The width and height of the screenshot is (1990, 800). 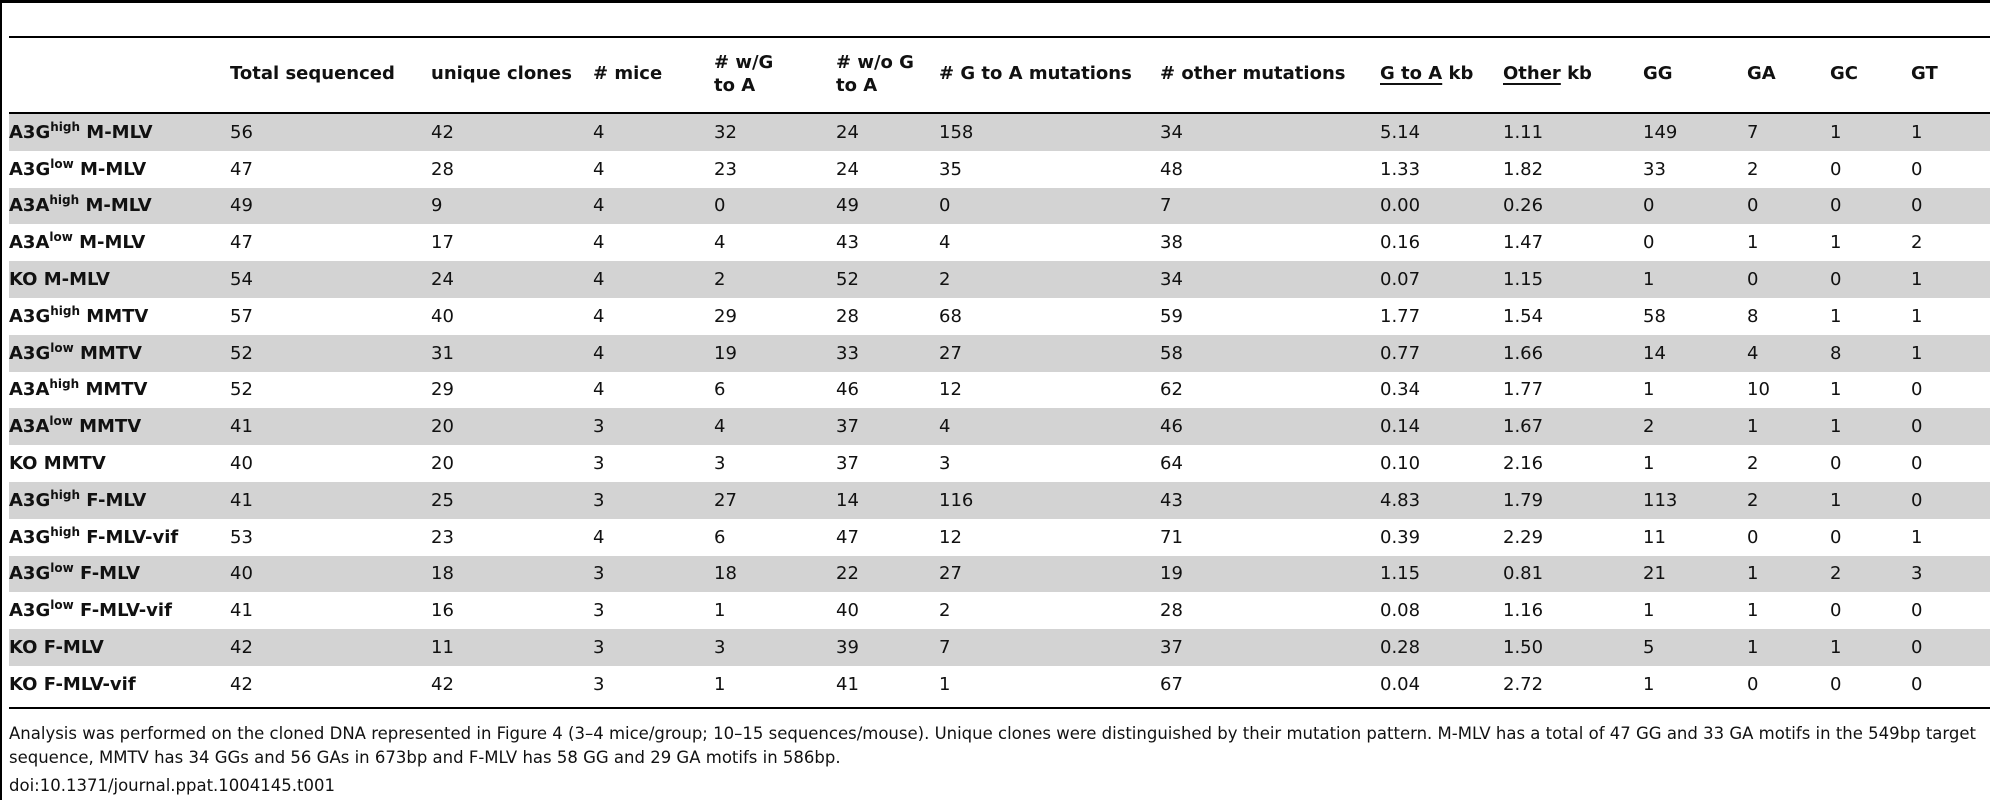 I want to click on table-cell: 11, so click(x=512, y=647).